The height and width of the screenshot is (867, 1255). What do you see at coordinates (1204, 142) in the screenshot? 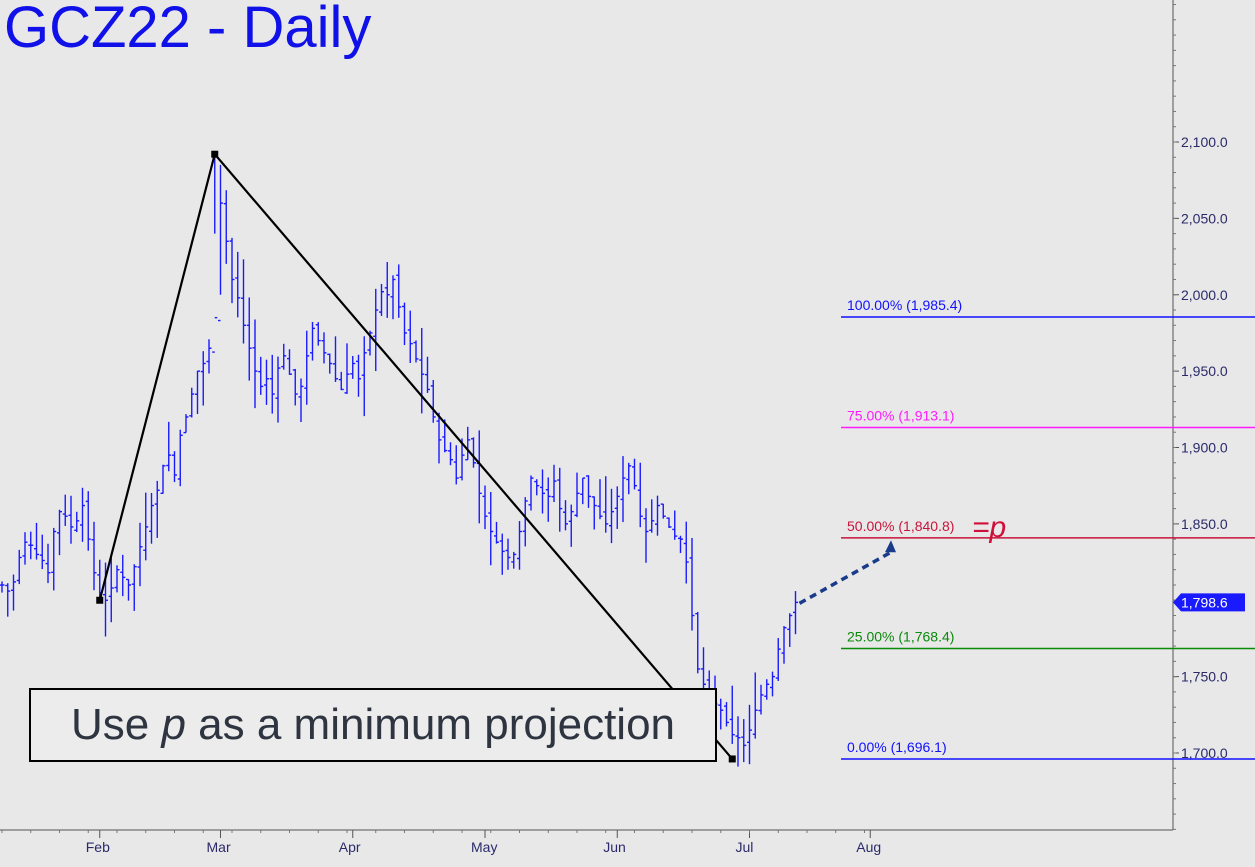
I see `y-tick-label: 2,100.0` at bounding box center [1204, 142].